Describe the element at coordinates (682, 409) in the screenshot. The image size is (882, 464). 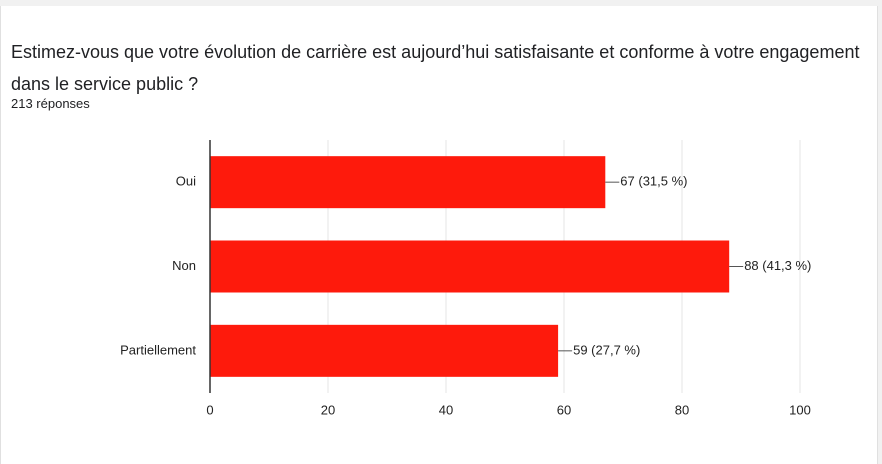
I see `x-tick-label: 80` at that location.